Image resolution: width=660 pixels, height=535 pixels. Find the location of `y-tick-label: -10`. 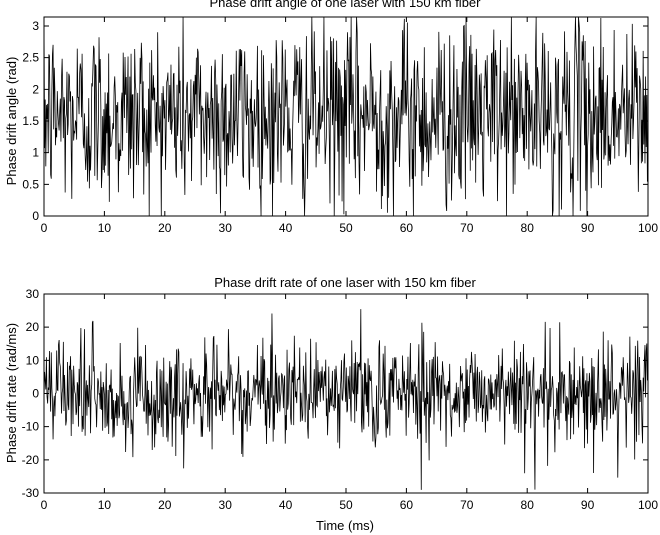

y-tick-label: -10 is located at coordinates (31, 427).